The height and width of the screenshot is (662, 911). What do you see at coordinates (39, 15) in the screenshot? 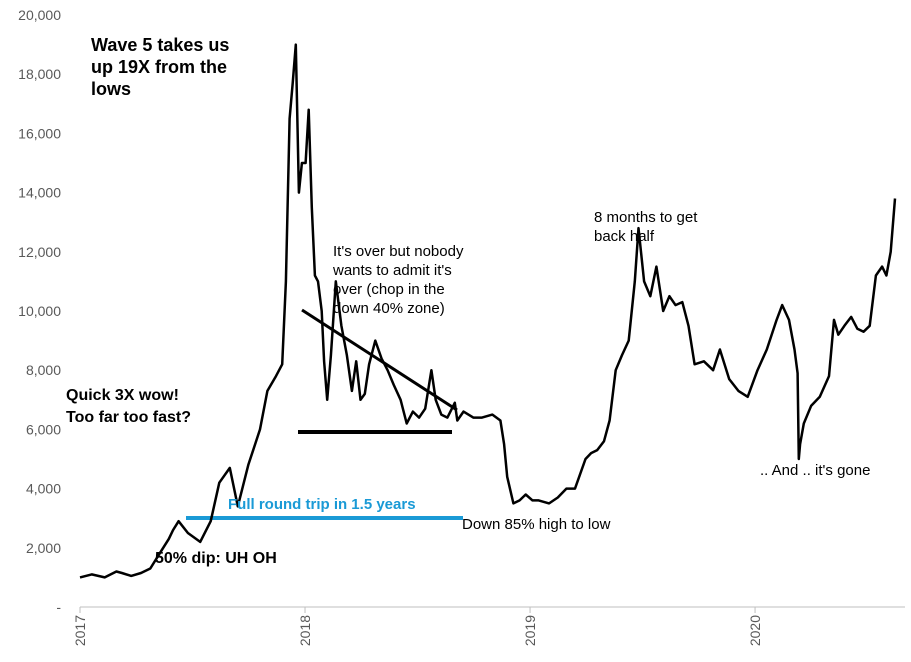
I see `y-tick-label: 20,000` at bounding box center [39, 15].